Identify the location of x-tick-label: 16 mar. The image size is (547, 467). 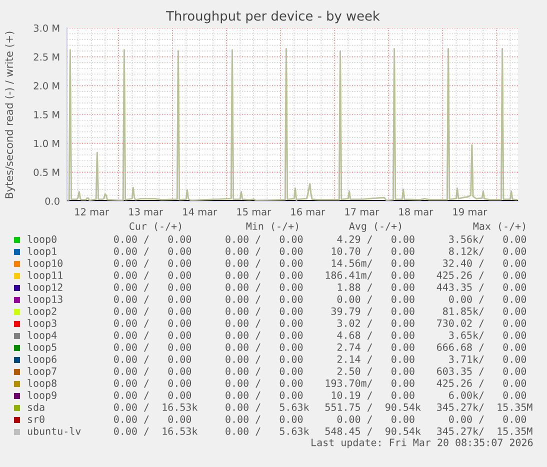
(308, 212).